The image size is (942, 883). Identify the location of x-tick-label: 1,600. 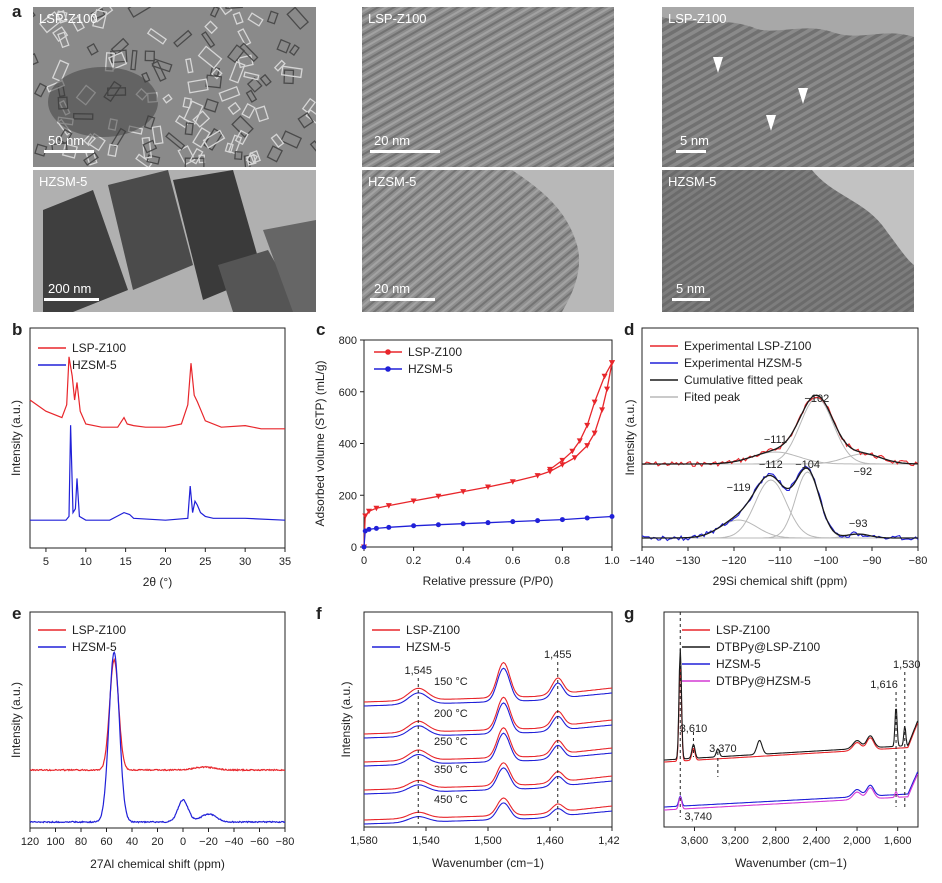
(898, 841).